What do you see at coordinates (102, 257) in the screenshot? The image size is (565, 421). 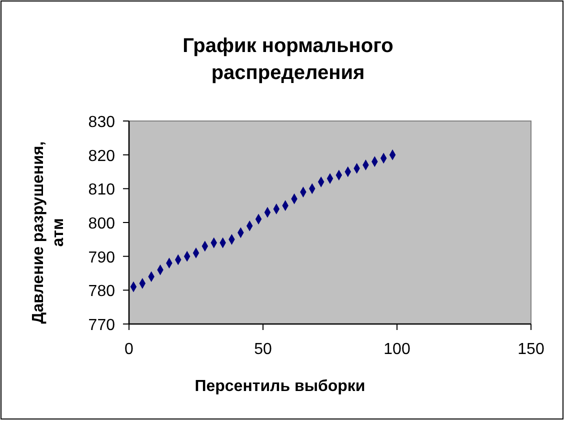 I see `y-tick-label: 790` at bounding box center [102, 257].